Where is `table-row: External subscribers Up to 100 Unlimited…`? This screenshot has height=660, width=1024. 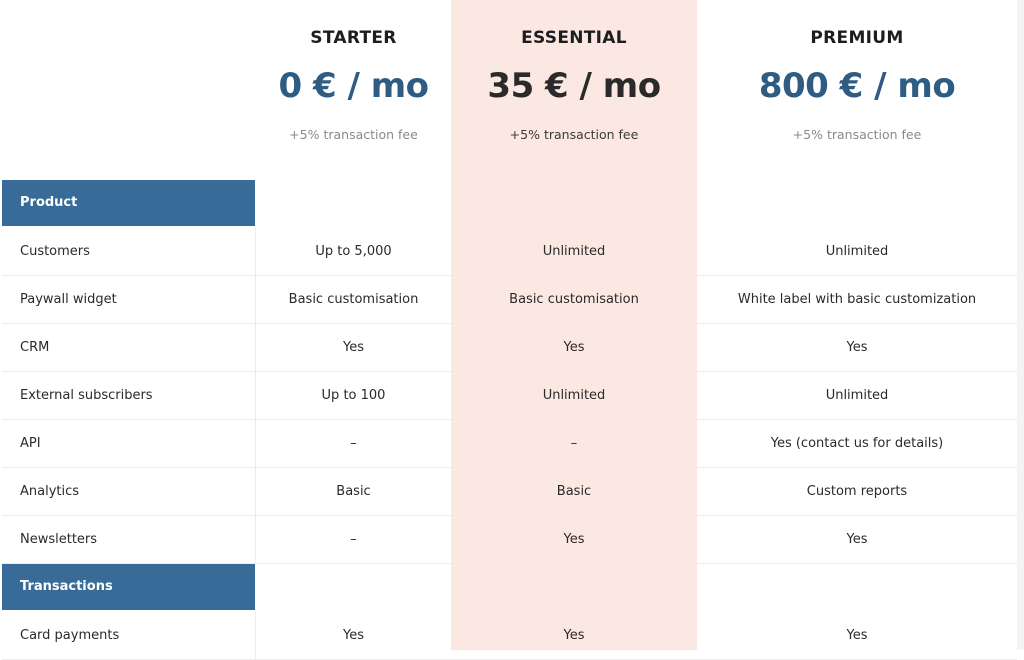 table-row: External subscribers Up to 100 Unlimited… is located at coordinates (509, 396).